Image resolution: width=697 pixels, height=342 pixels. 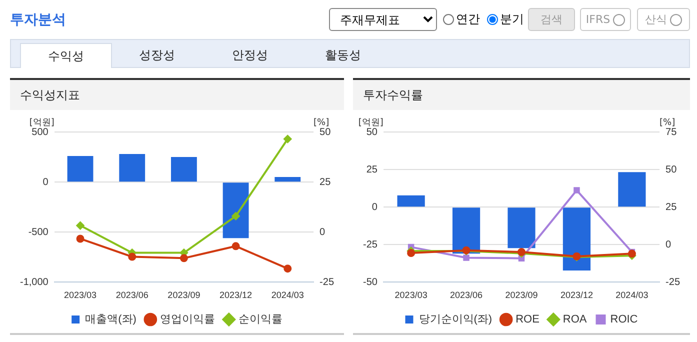 I want to click on y2-tick-label: 75, so click(x=672, y=132).